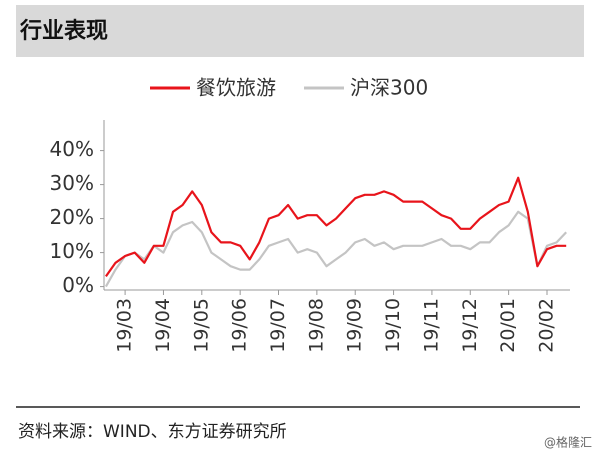 Image resolution: width=600 pixels, height=456 pixels. What do you see at coordinates (508, 325) in the screenshot?
I see `x-tick-label: 20/01` at bounding box center [508, 325].